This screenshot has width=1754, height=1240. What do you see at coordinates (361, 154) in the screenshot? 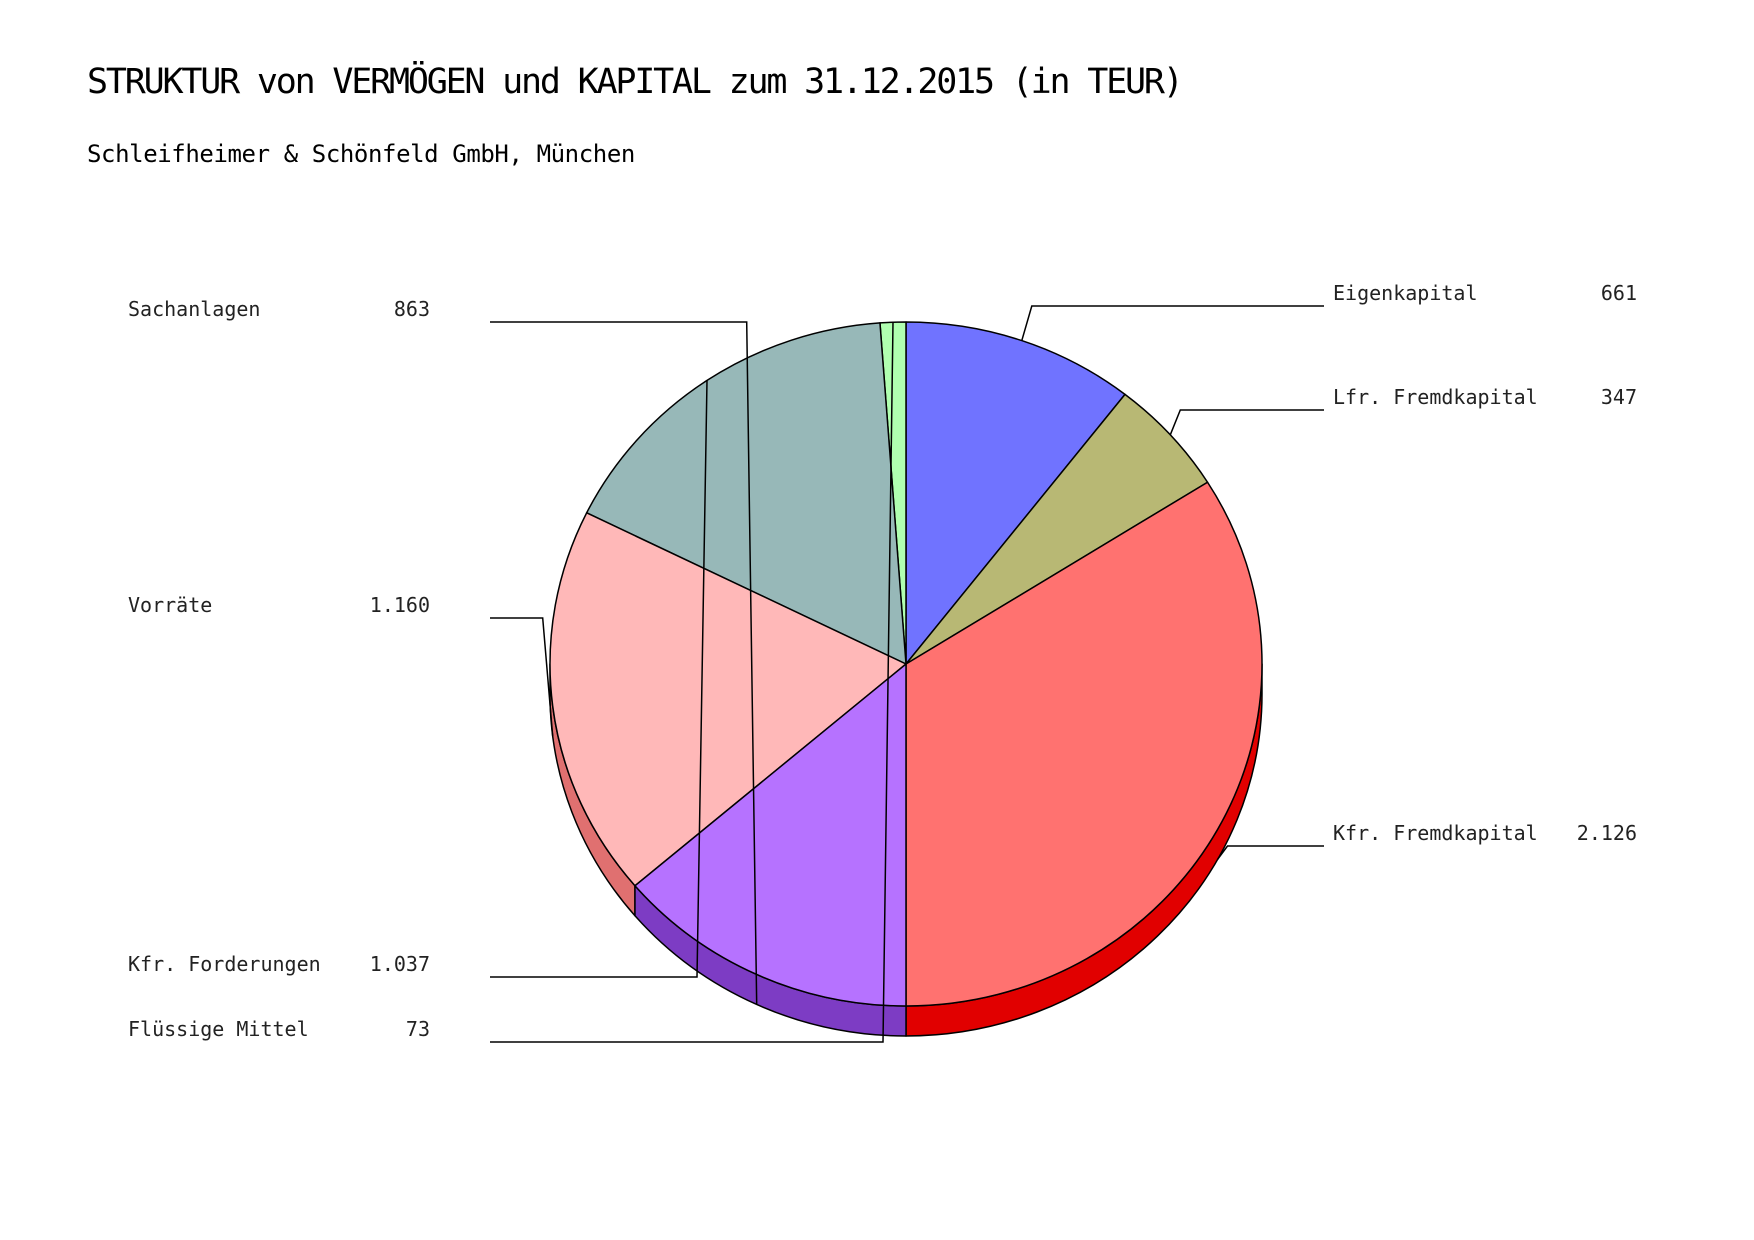
I see `chart-subtitle: Schleifheimer & Schönfeld GmbH, München` at bounding box center [361, 154].